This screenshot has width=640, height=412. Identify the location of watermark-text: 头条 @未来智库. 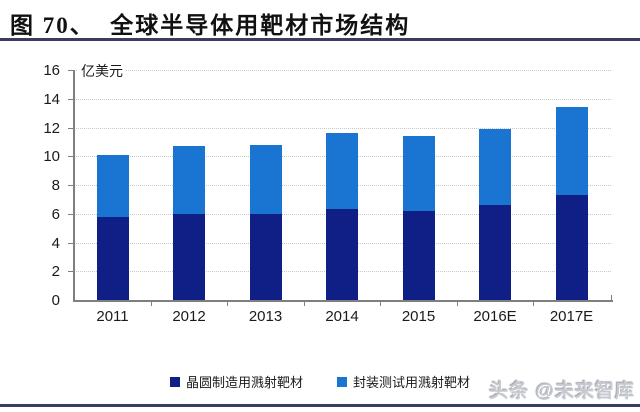
(562, 391).